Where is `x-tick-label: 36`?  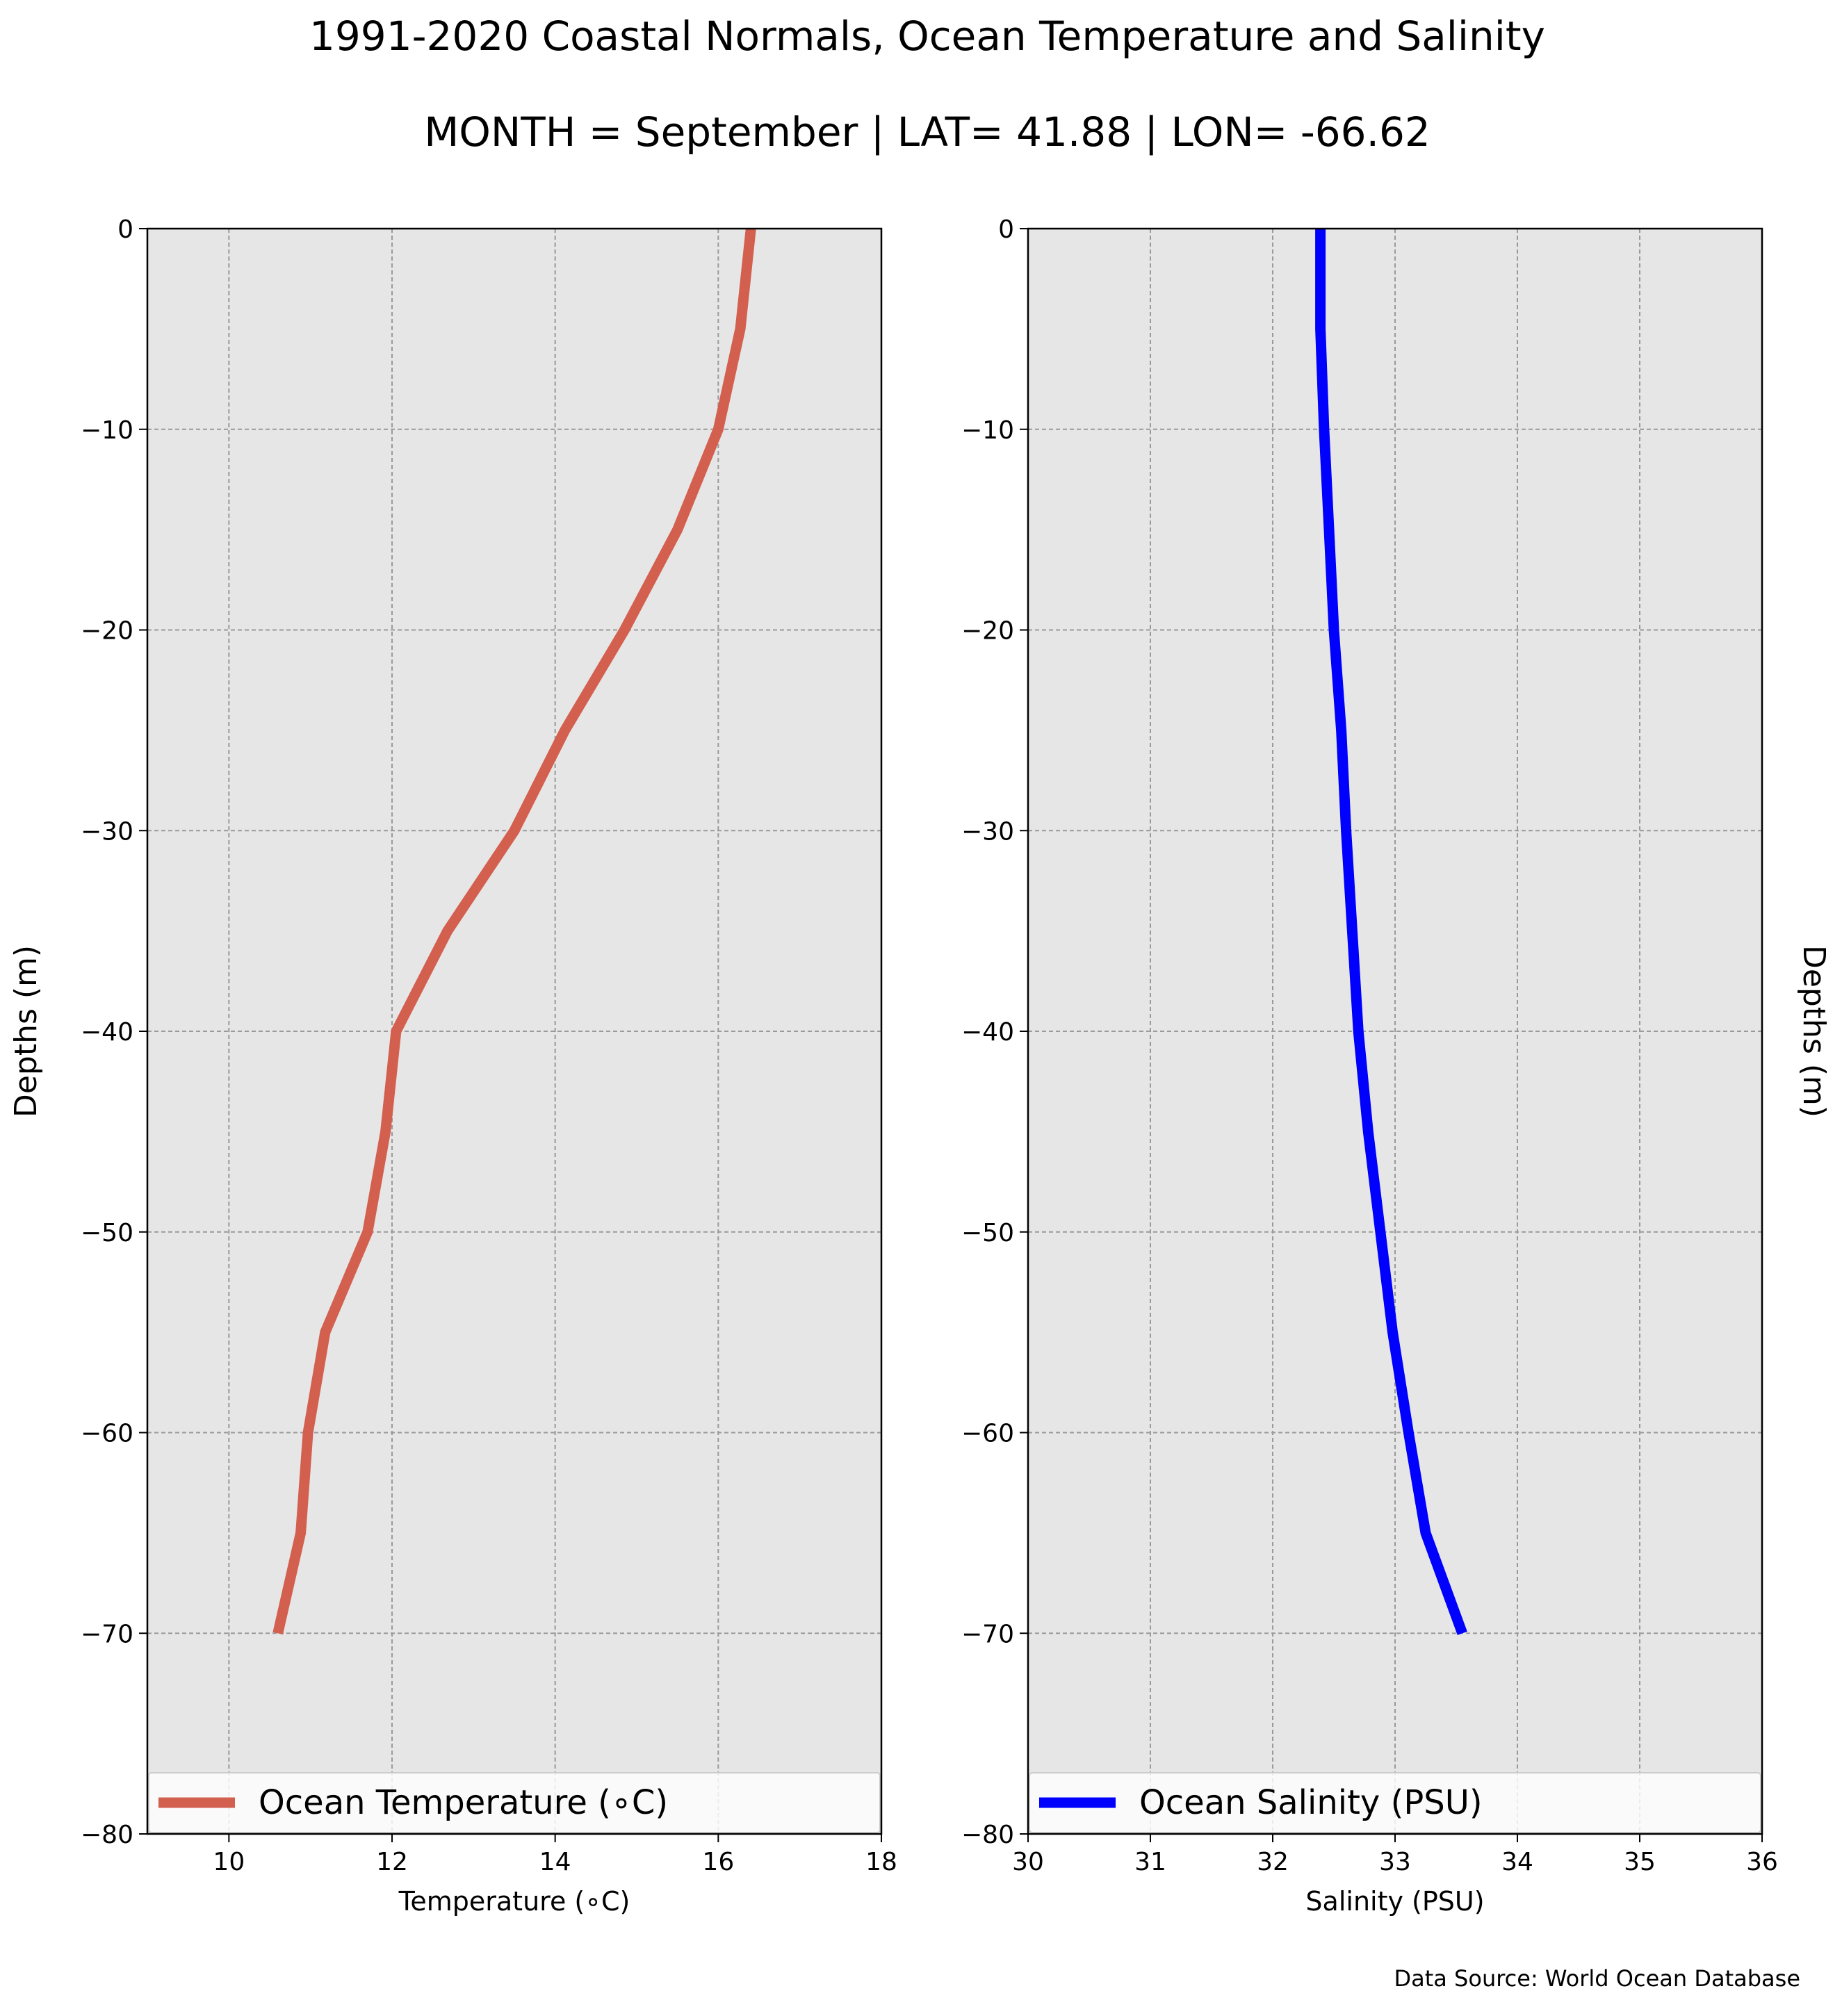
x-tick-label: 36 is located at coordinates (1762, 1862).